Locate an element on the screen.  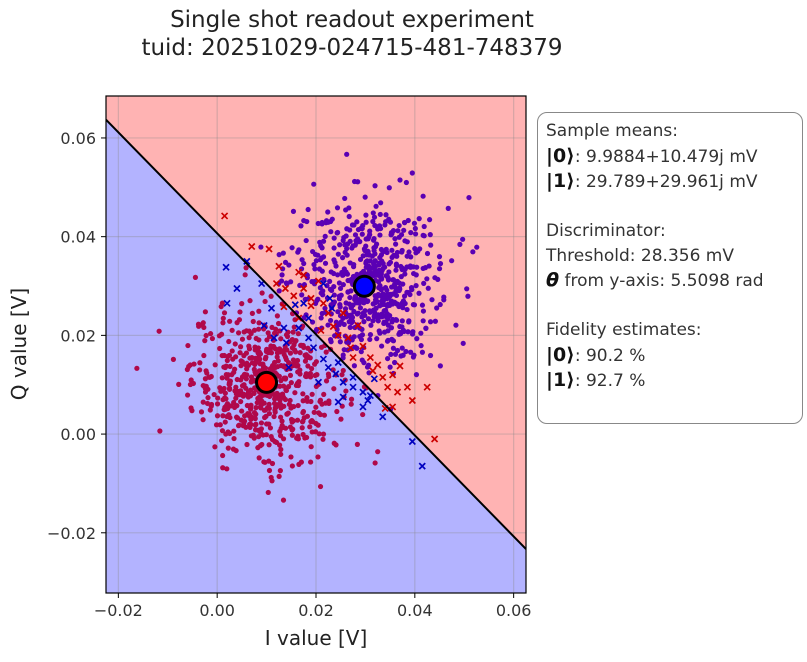
x-tick-label: −0.02 is located at coordinates (118, 610).